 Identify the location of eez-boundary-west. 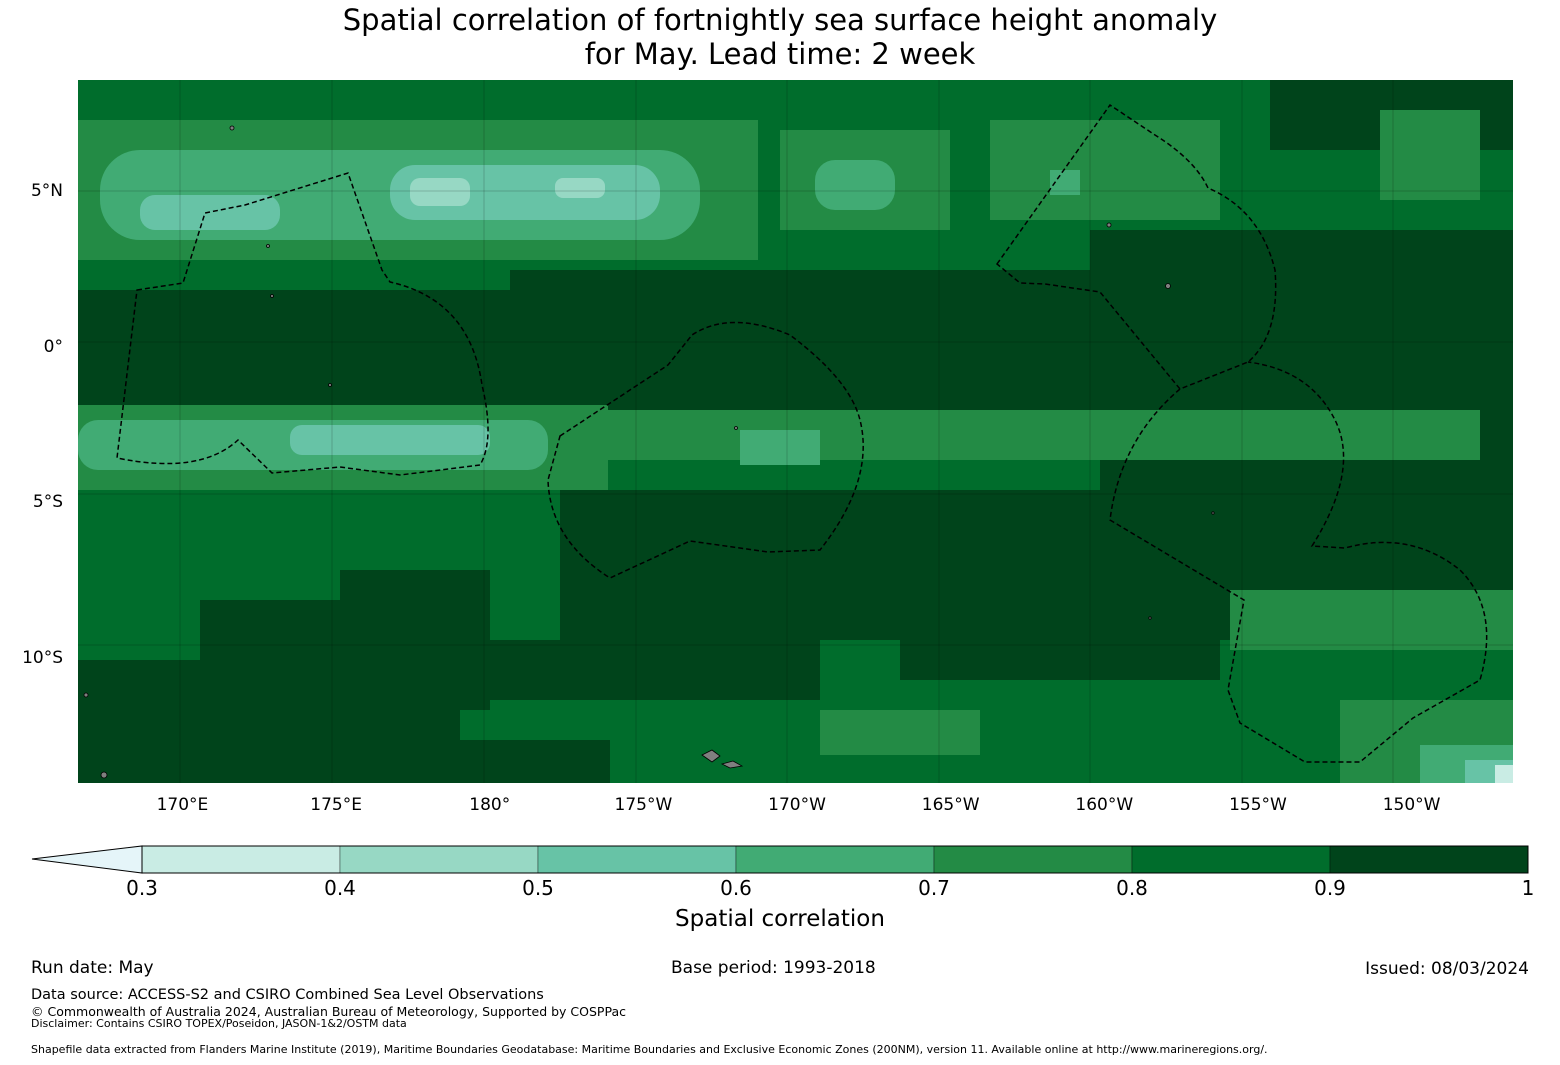
(302, 324).